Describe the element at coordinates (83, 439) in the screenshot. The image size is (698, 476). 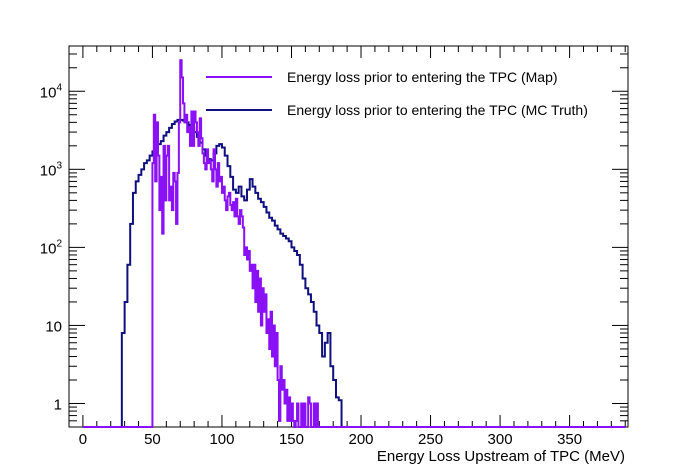
I see `x-tick-label: 0` at that location.